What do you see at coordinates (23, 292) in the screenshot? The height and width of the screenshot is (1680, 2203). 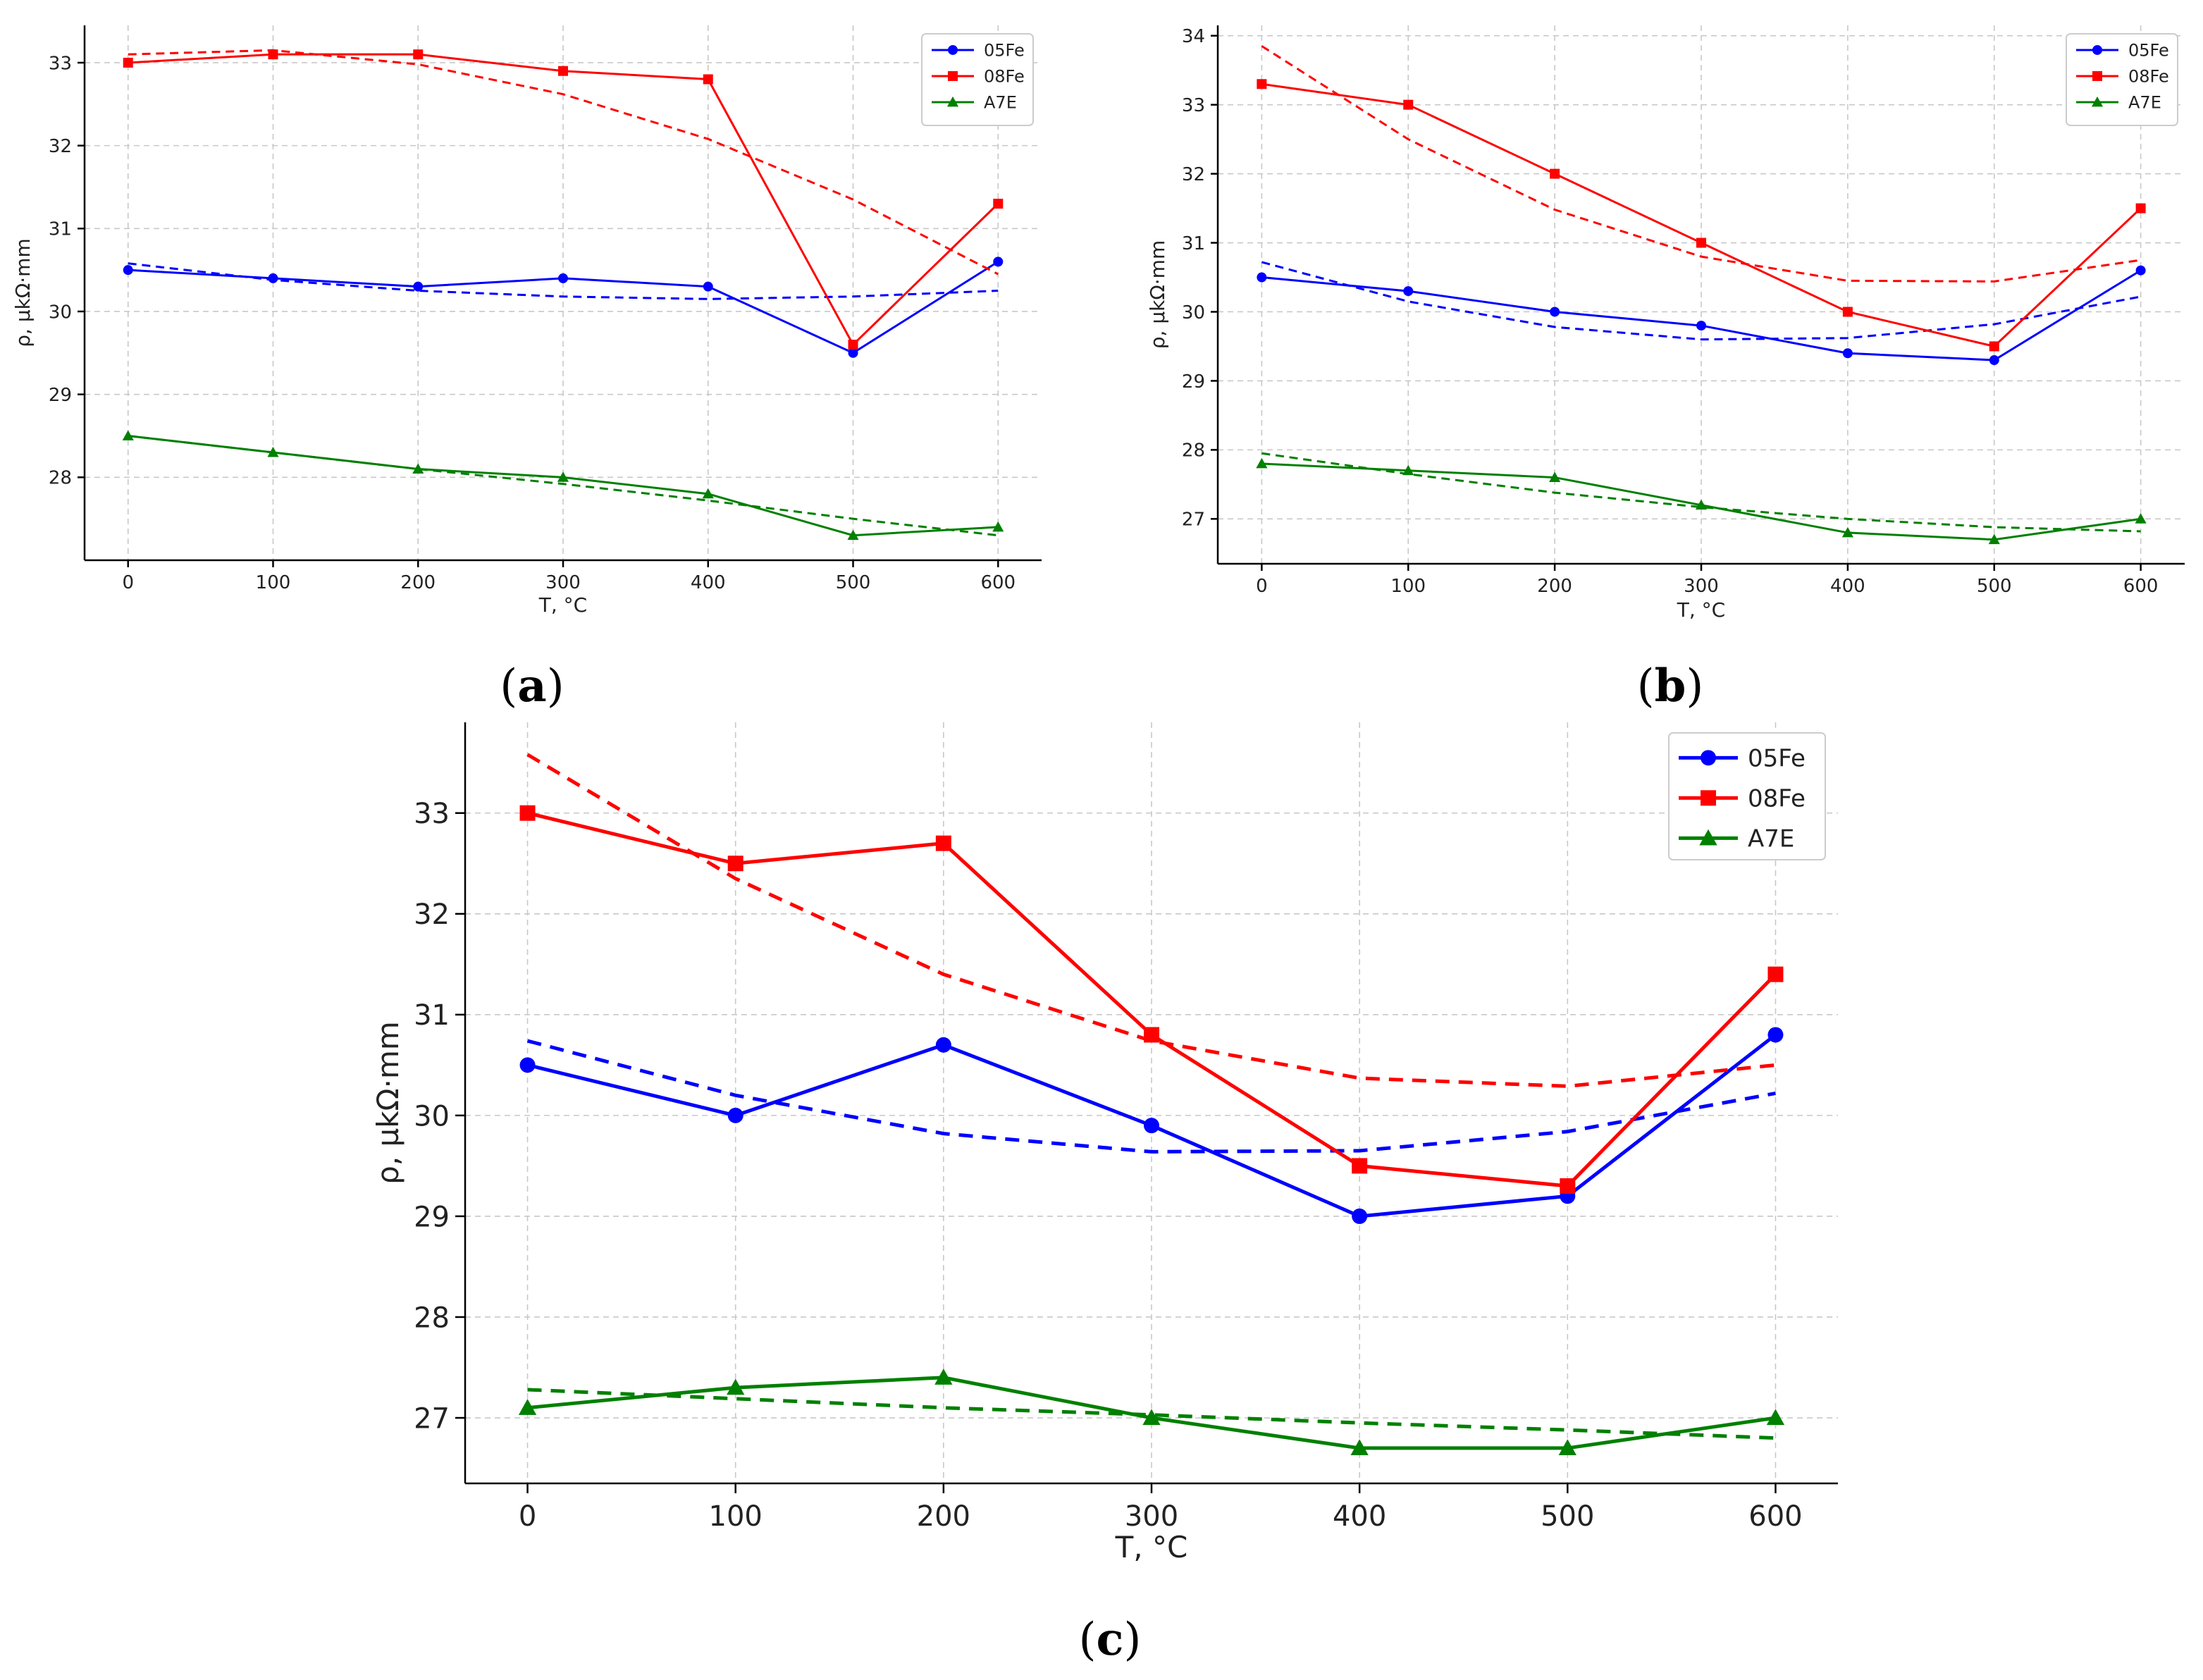 I see `y-axis-title-a: ρ, µkΩ·mm` at bounding box center [23, 292].